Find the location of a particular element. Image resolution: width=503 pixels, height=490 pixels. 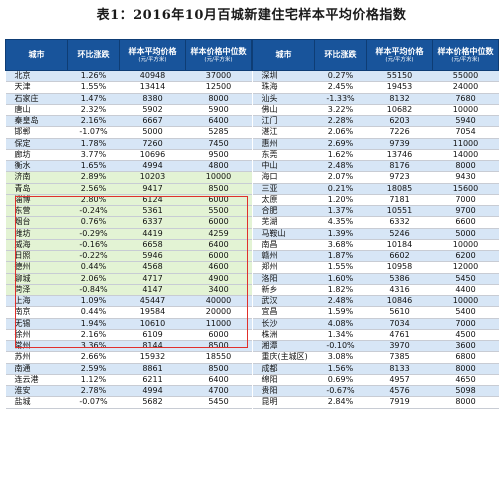

median-price-cell: 12000 is located at coordinates (465, 267).